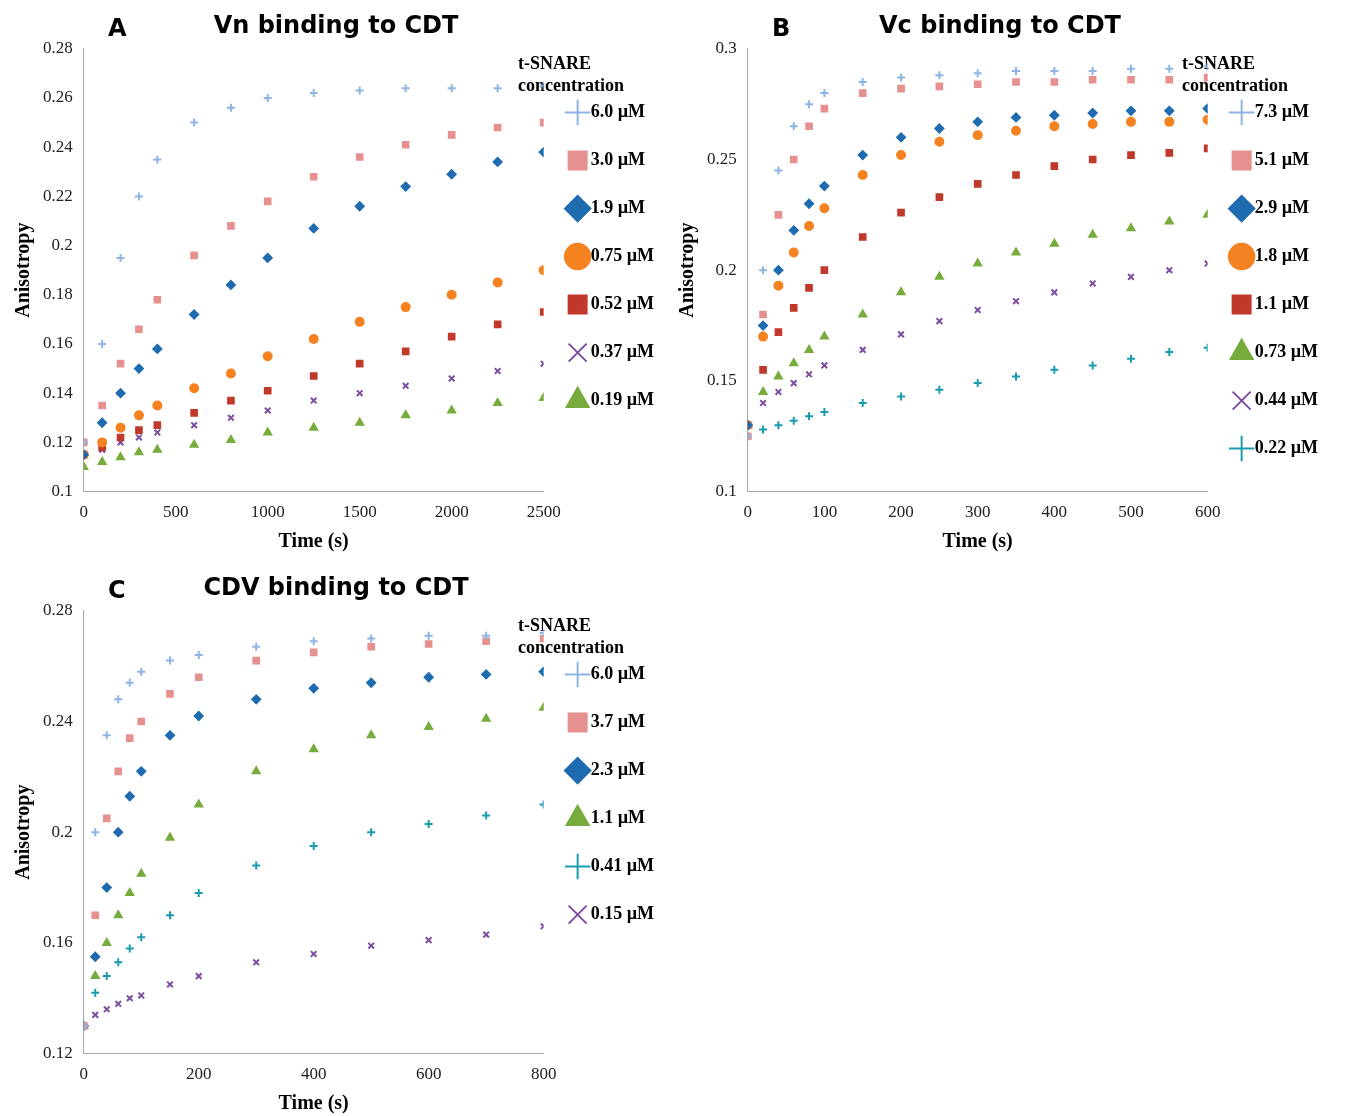 The height and width of the screenshot is (1116, 1347). Describe the element at coordinates (1286, 399) in the screenshot. I see `legend-label: 0.44 µM` at that location.